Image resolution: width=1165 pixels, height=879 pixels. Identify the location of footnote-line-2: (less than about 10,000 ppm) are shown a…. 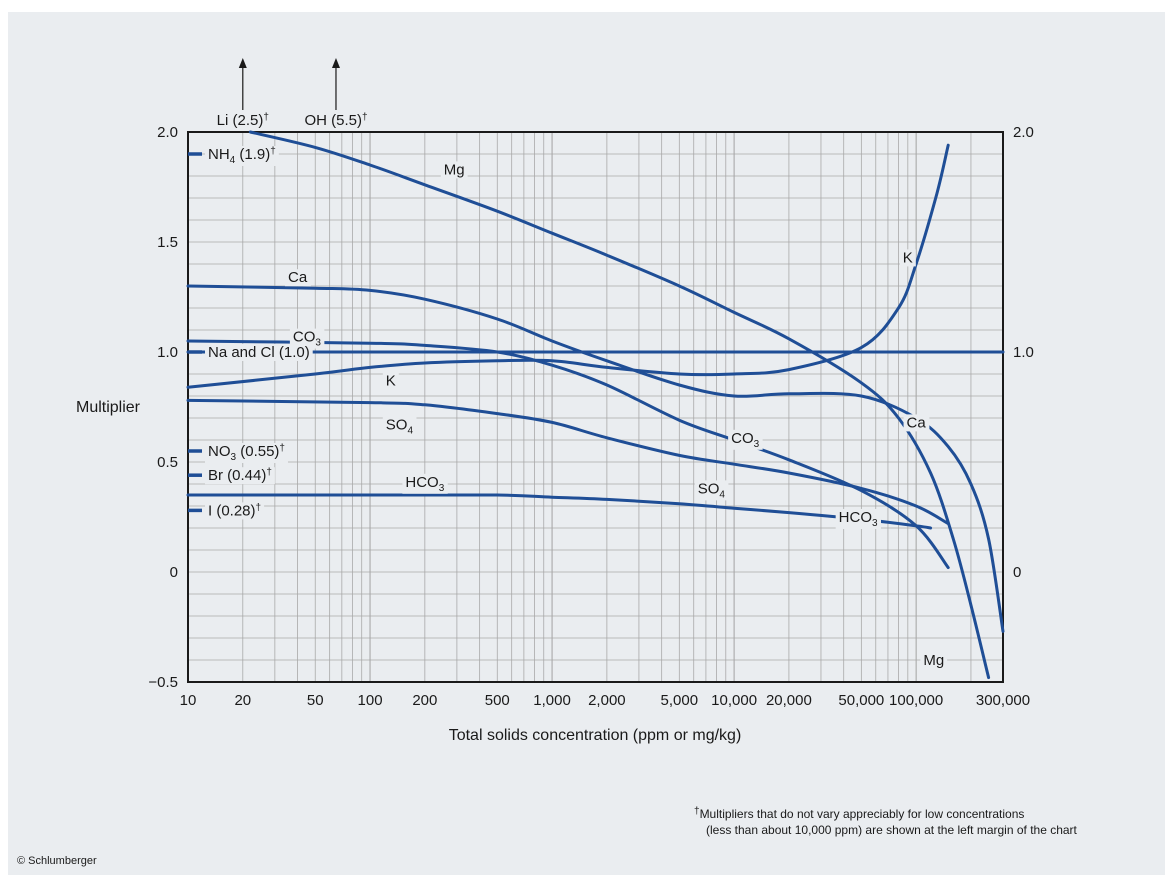
(892, 830).